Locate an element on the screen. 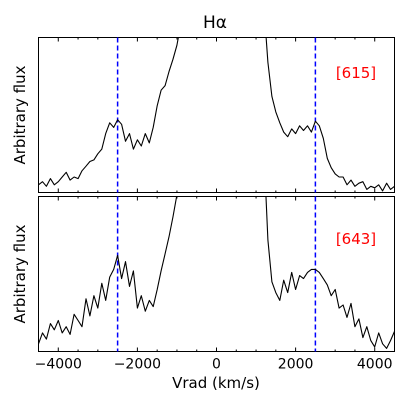 This screenshot has height=415, width=415. x-tick-label: −4000 is located at coordinates (58, 365).